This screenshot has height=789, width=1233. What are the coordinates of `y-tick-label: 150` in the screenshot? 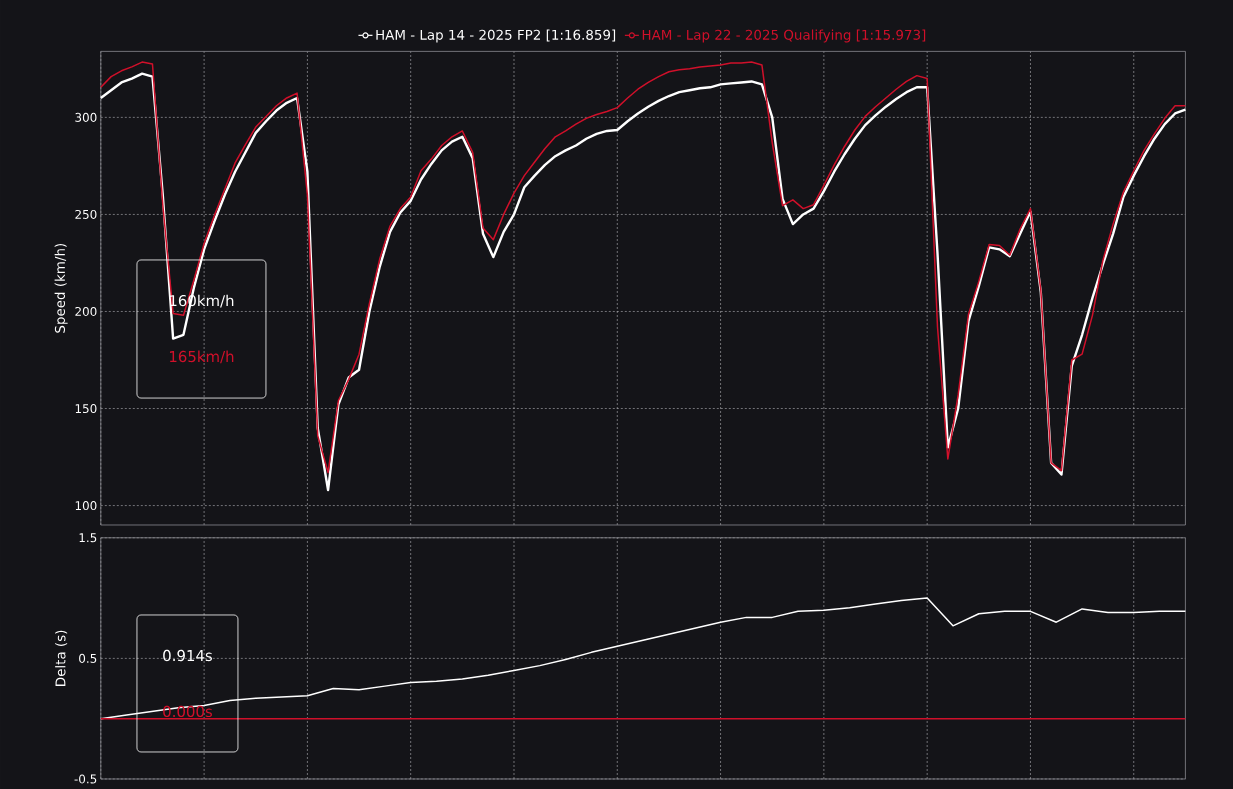 It's located at (86, 409).